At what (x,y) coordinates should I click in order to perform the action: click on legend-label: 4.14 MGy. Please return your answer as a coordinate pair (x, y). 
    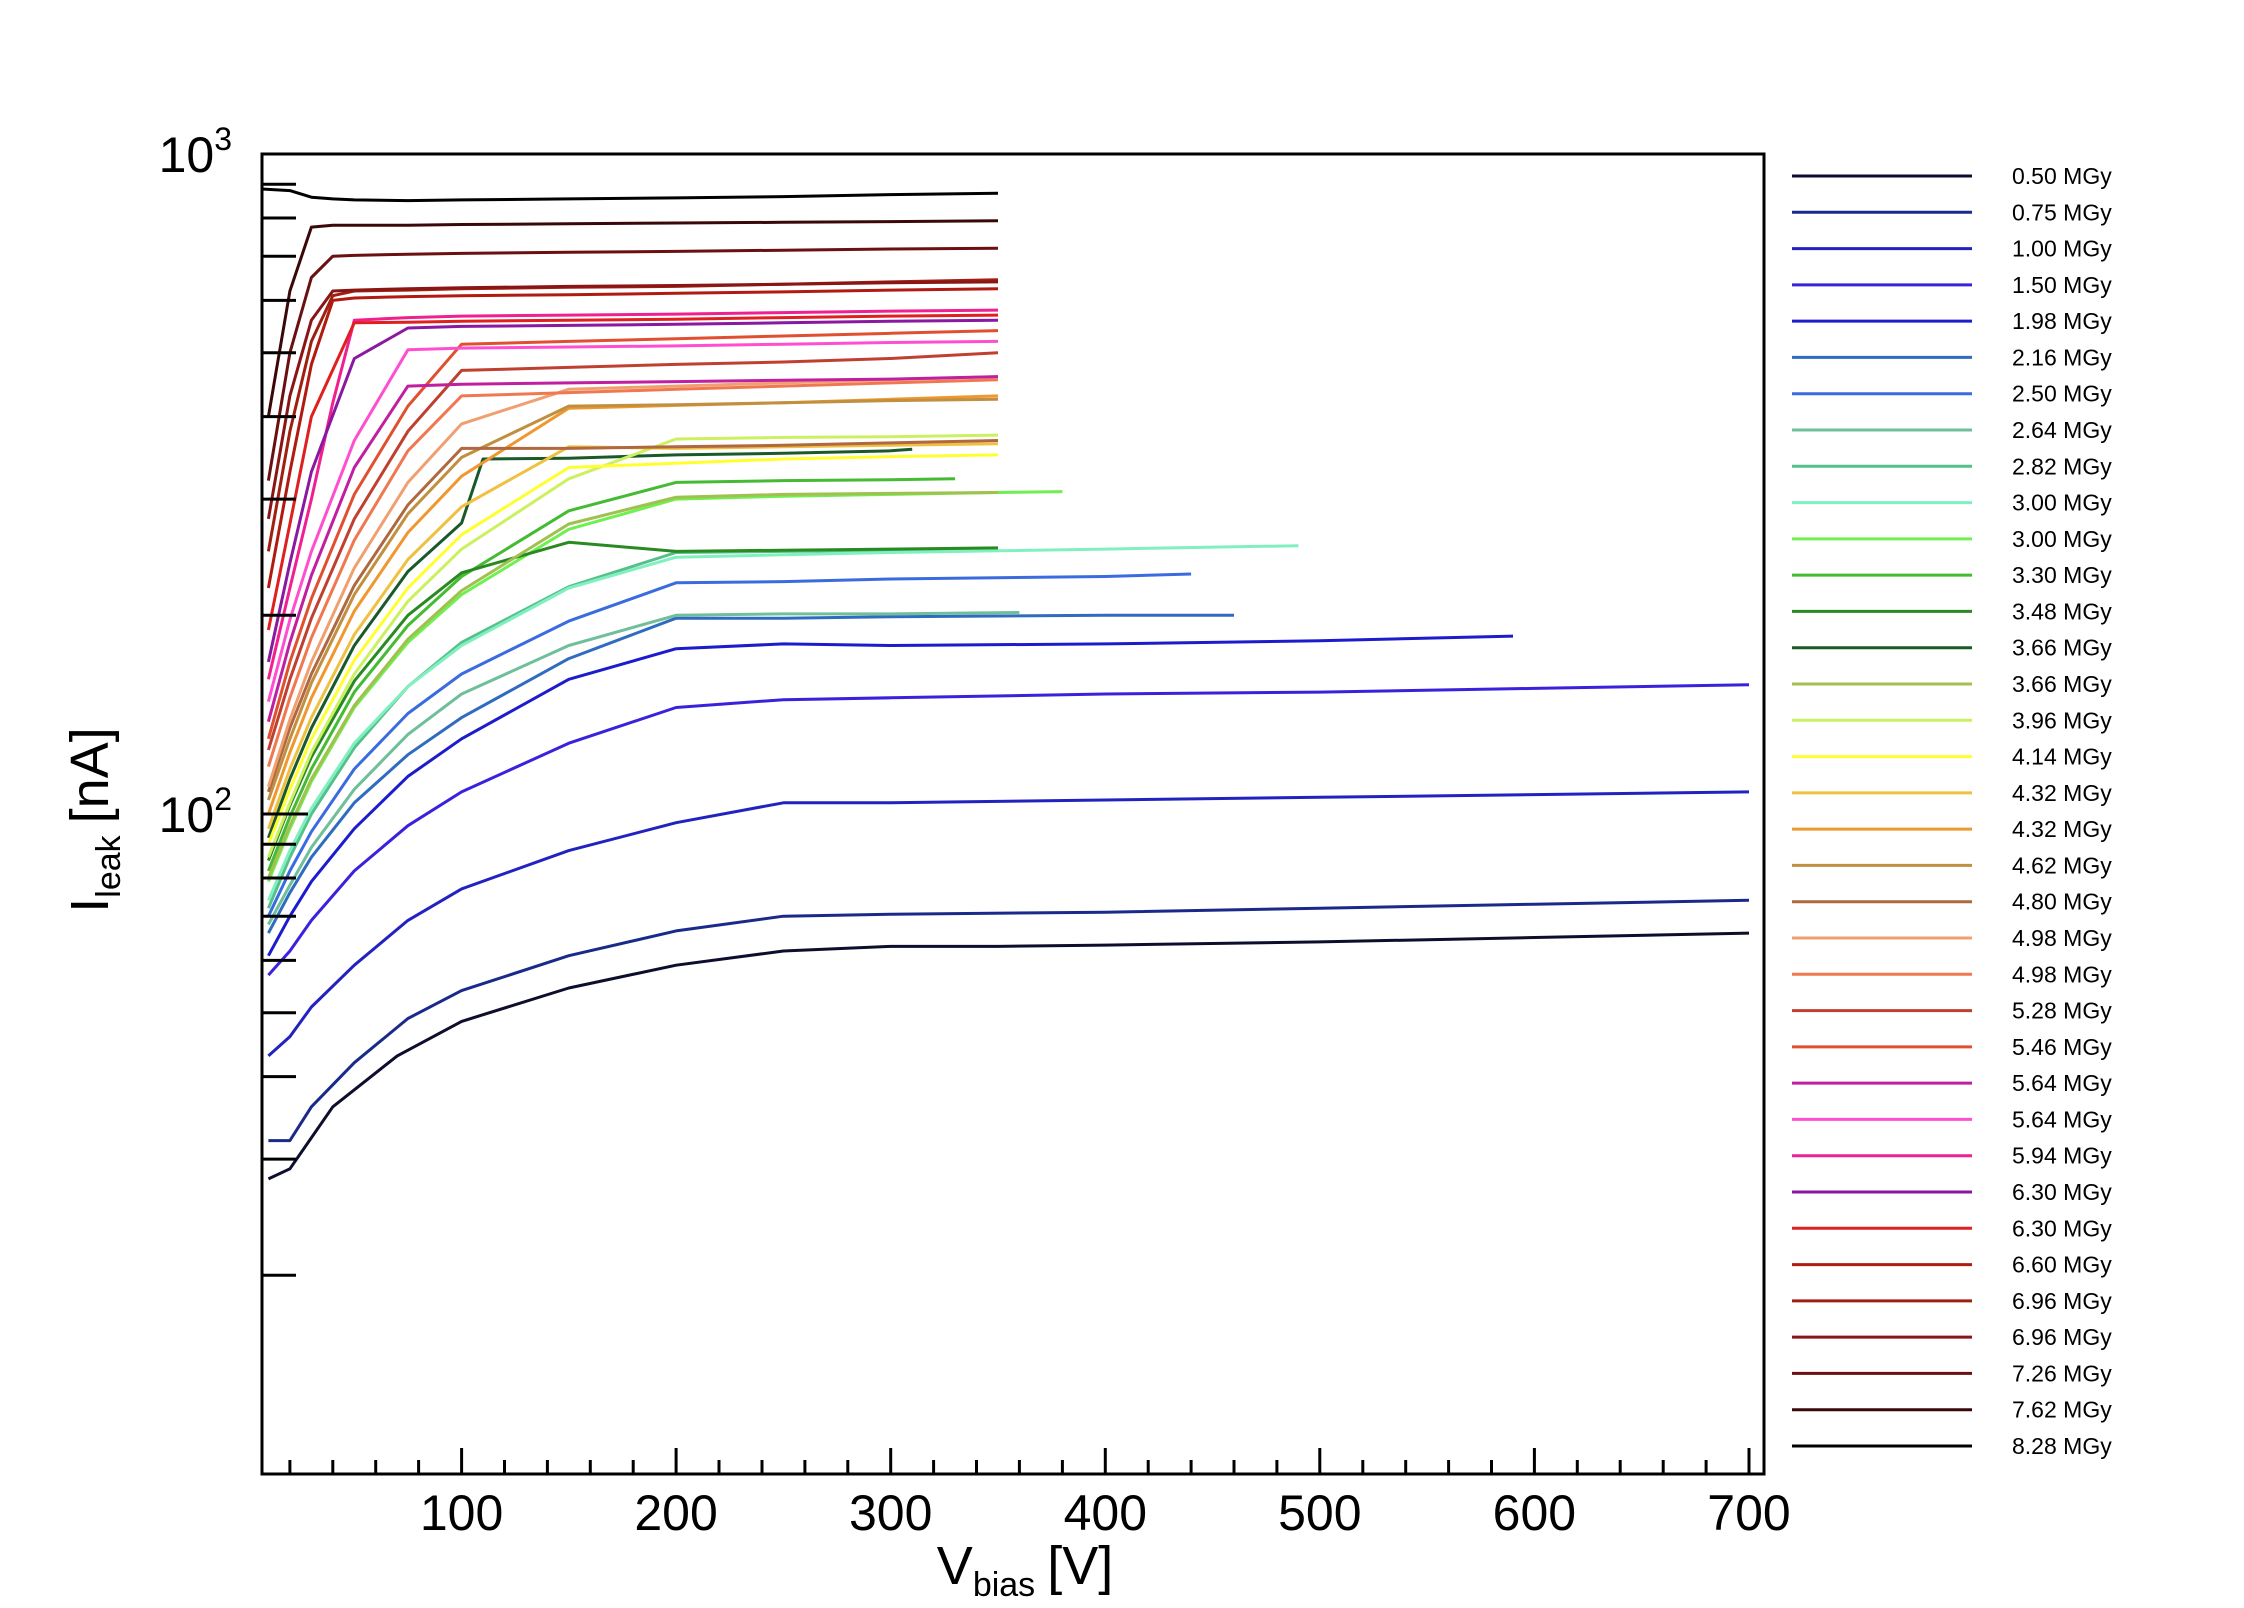
    Looking at the image, I should click on (2062, 757).